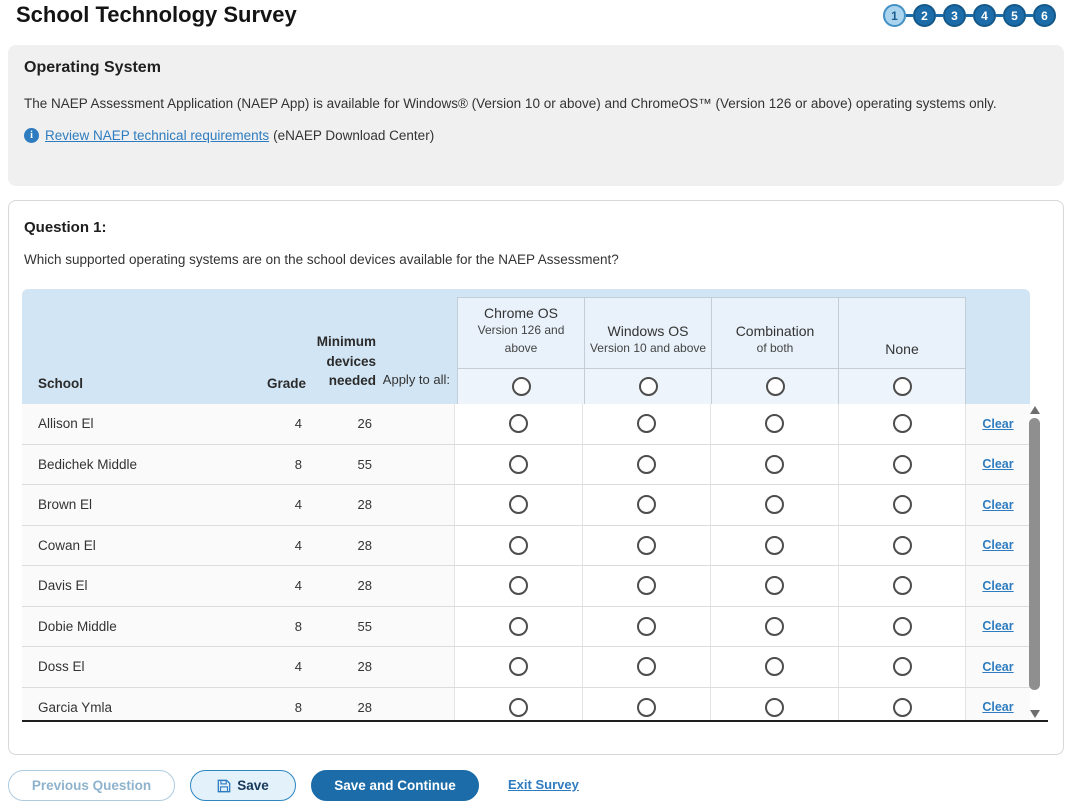  I want to click on floppy-disk-icon, so click(224, 785).